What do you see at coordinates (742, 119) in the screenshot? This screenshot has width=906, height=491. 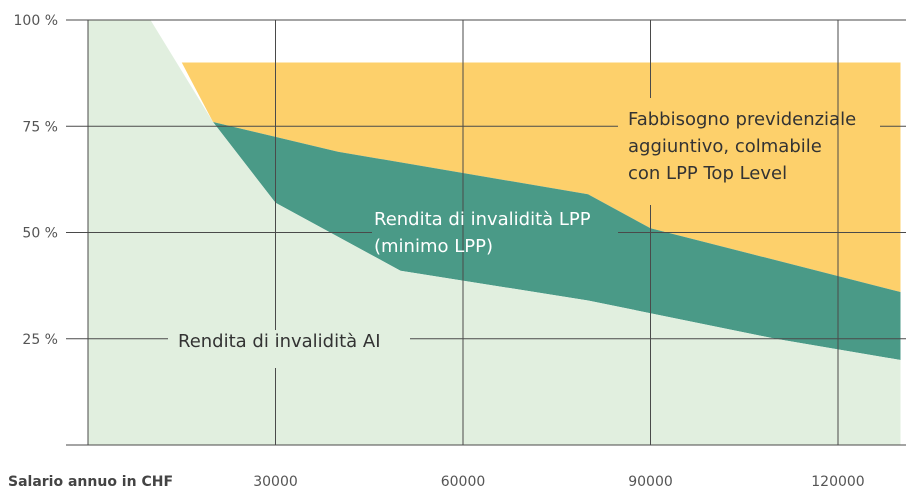 I see `area-label-line: Fabbisogno previdenziale` at bounding box center [742, 119].